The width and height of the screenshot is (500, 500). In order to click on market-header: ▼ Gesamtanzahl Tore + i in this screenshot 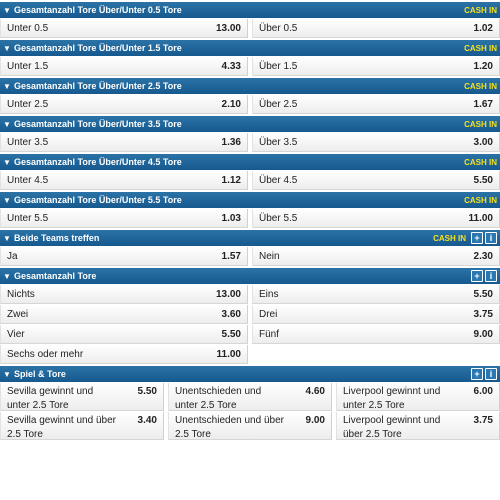, I will do `click(250, 276)`.